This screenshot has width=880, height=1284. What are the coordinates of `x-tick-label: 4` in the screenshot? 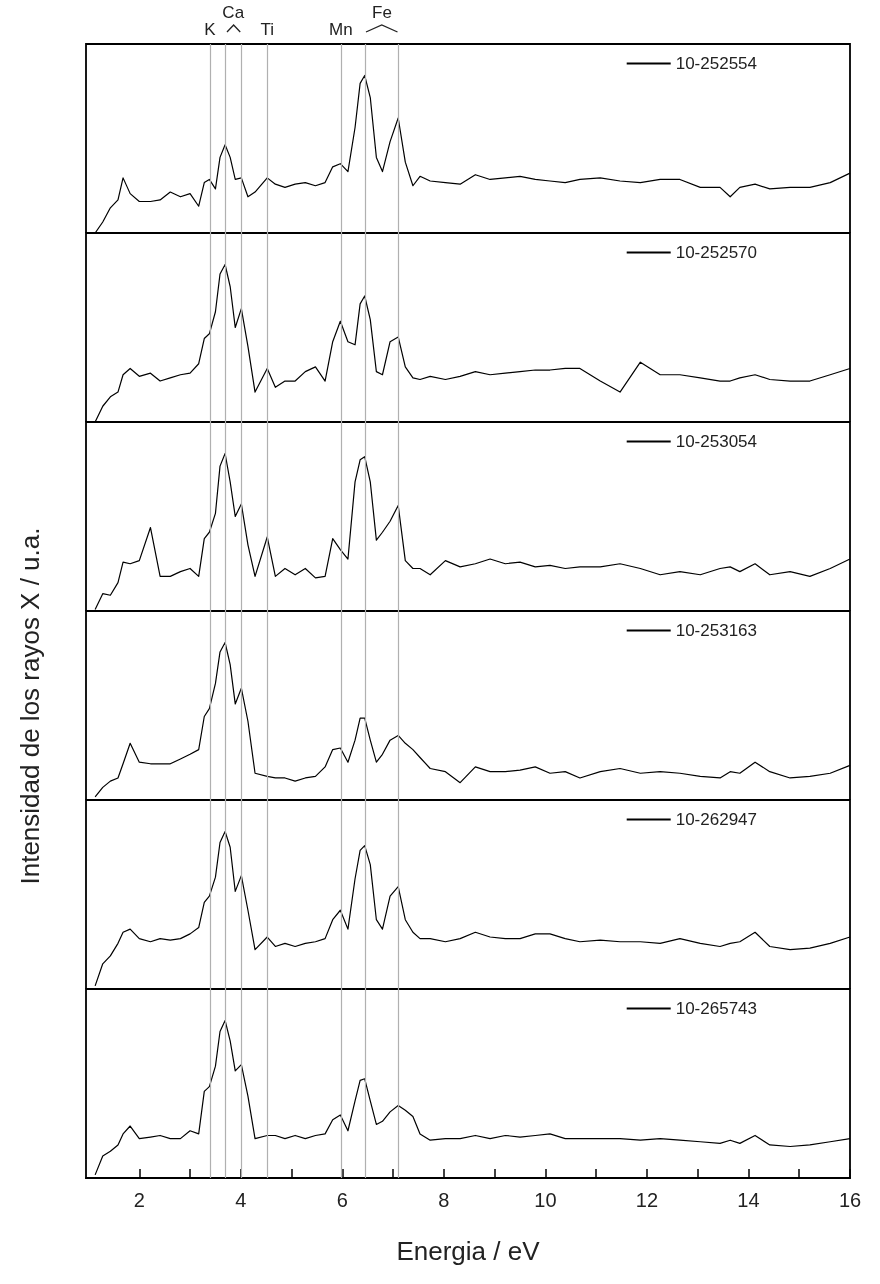 It's located at (241, 1200).